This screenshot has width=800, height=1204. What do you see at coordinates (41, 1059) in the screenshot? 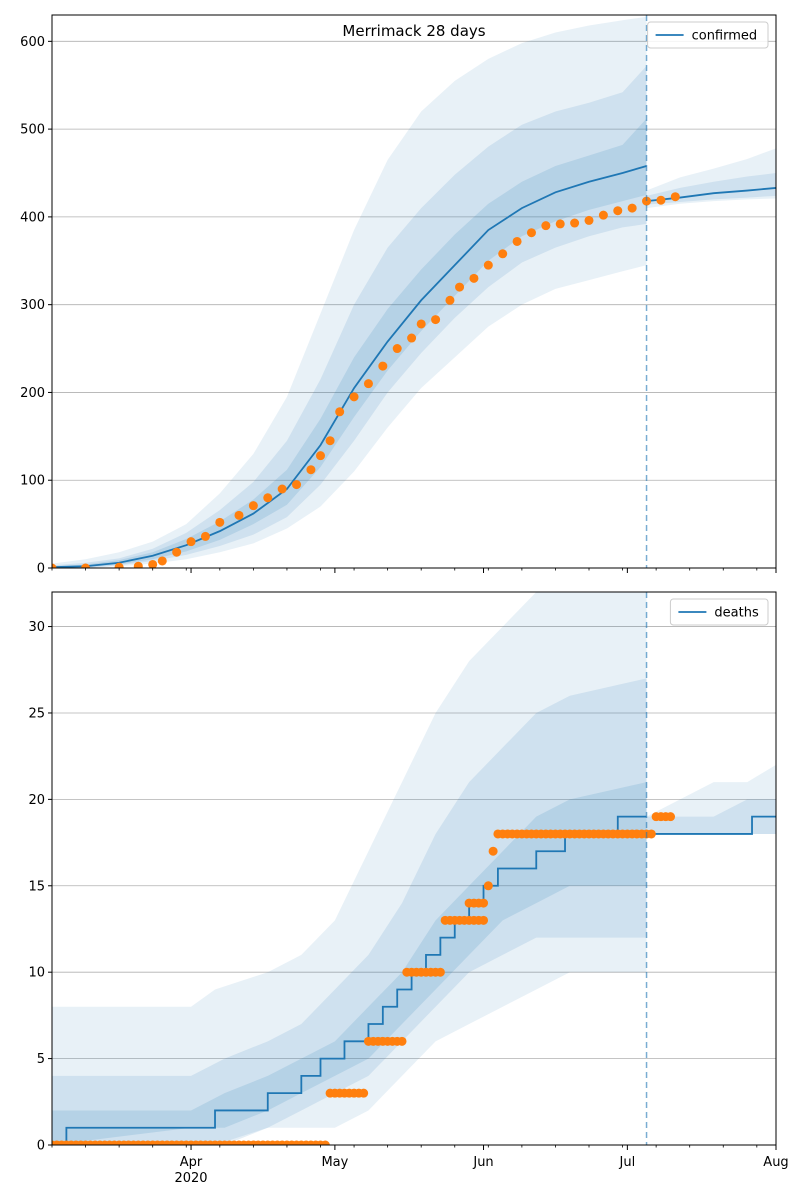
I see `y-tick-label: 5` at bounding box center [41, 1059].